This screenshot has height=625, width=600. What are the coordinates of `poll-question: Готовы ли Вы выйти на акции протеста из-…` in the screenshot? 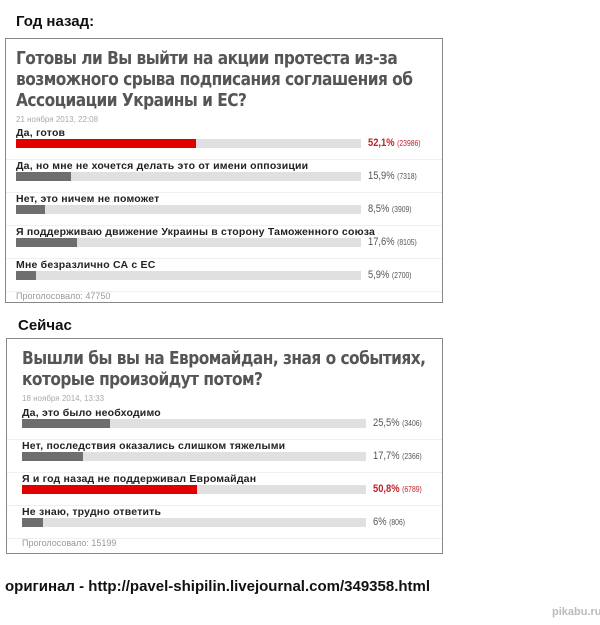 It's located at (214, 80).